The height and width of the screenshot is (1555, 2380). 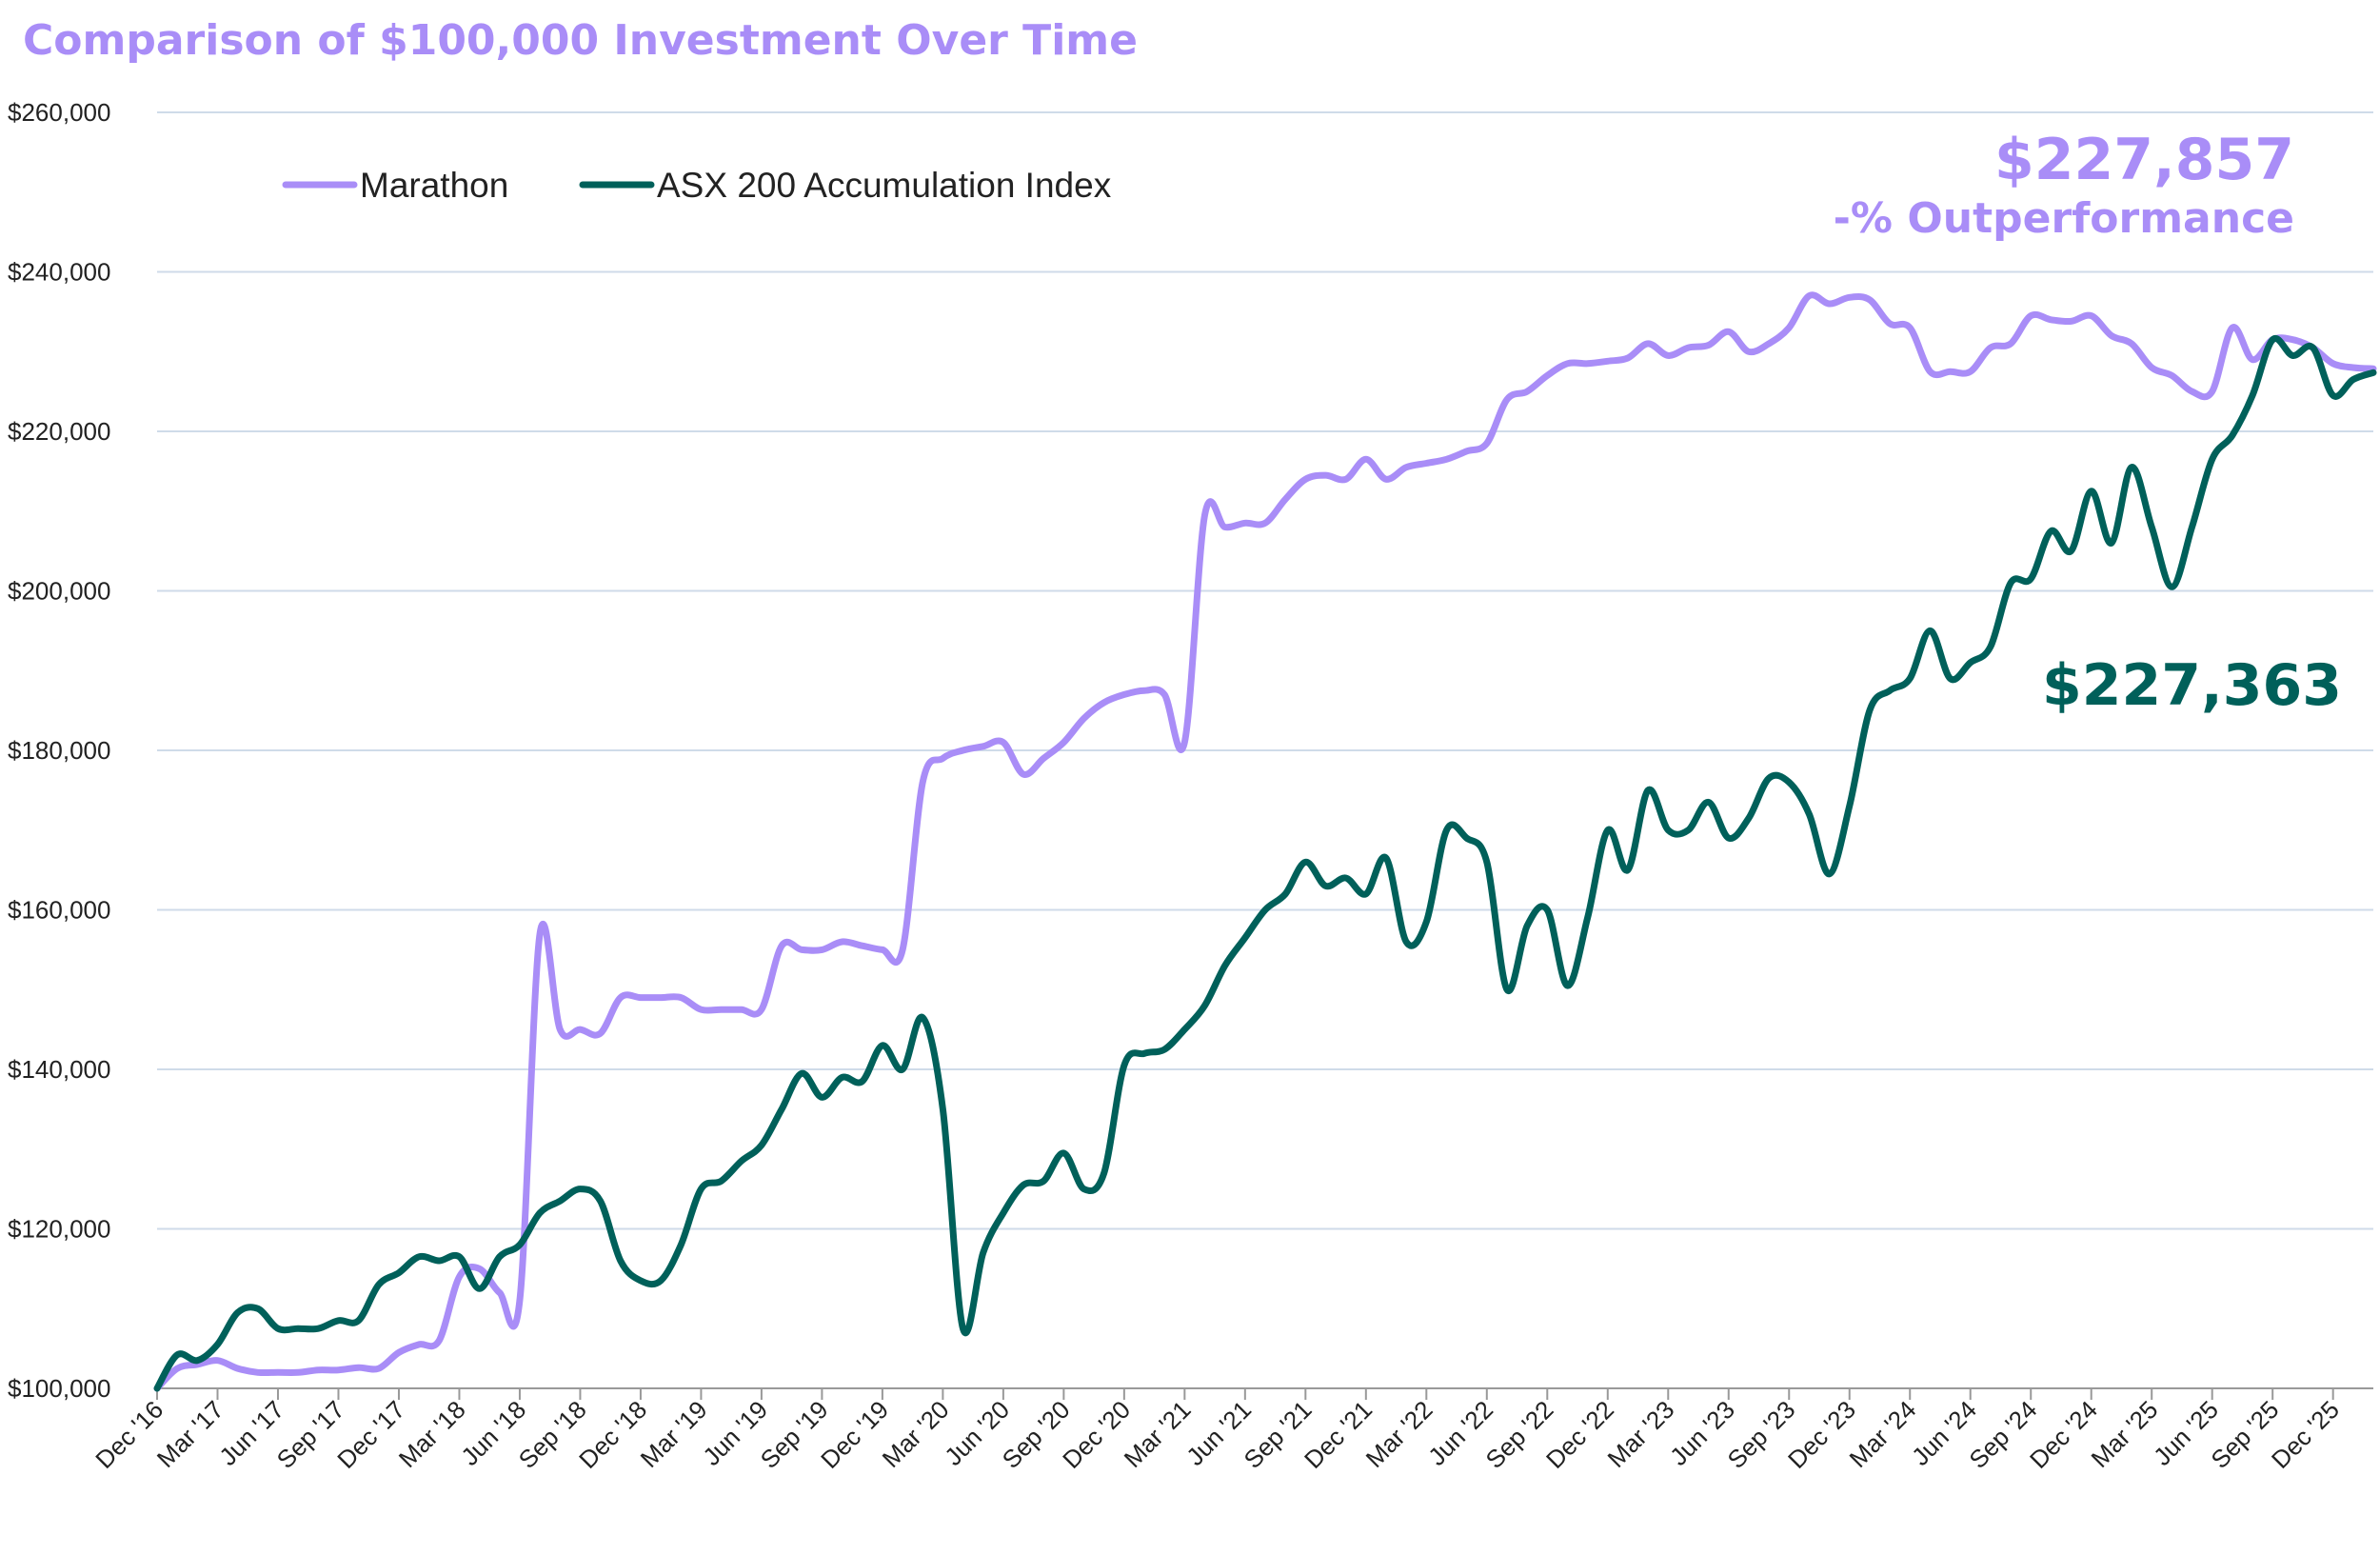 I want to click on x-tick-label: Sep '24, so click(x=2002, y=1435).